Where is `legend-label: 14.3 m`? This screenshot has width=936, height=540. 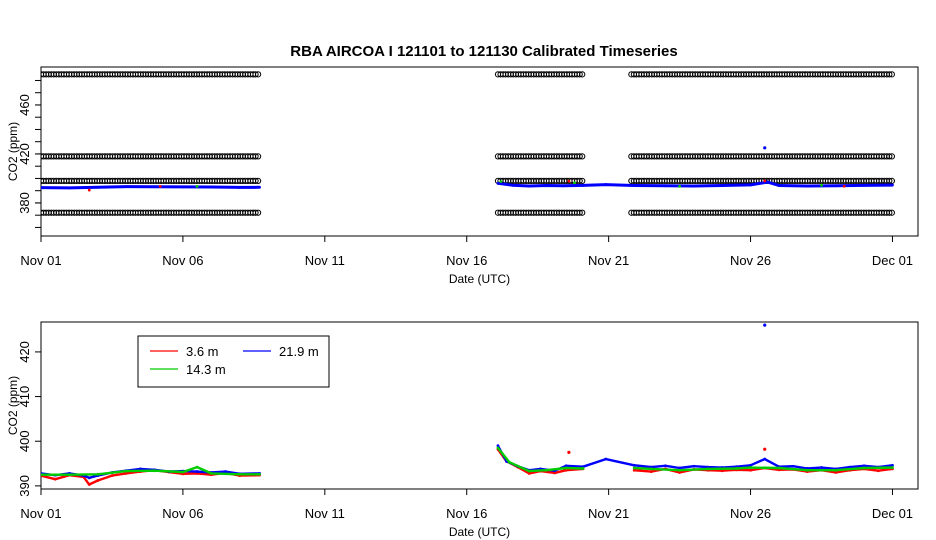 legend-label: 14.3 m is located at coordinates (206, 369).